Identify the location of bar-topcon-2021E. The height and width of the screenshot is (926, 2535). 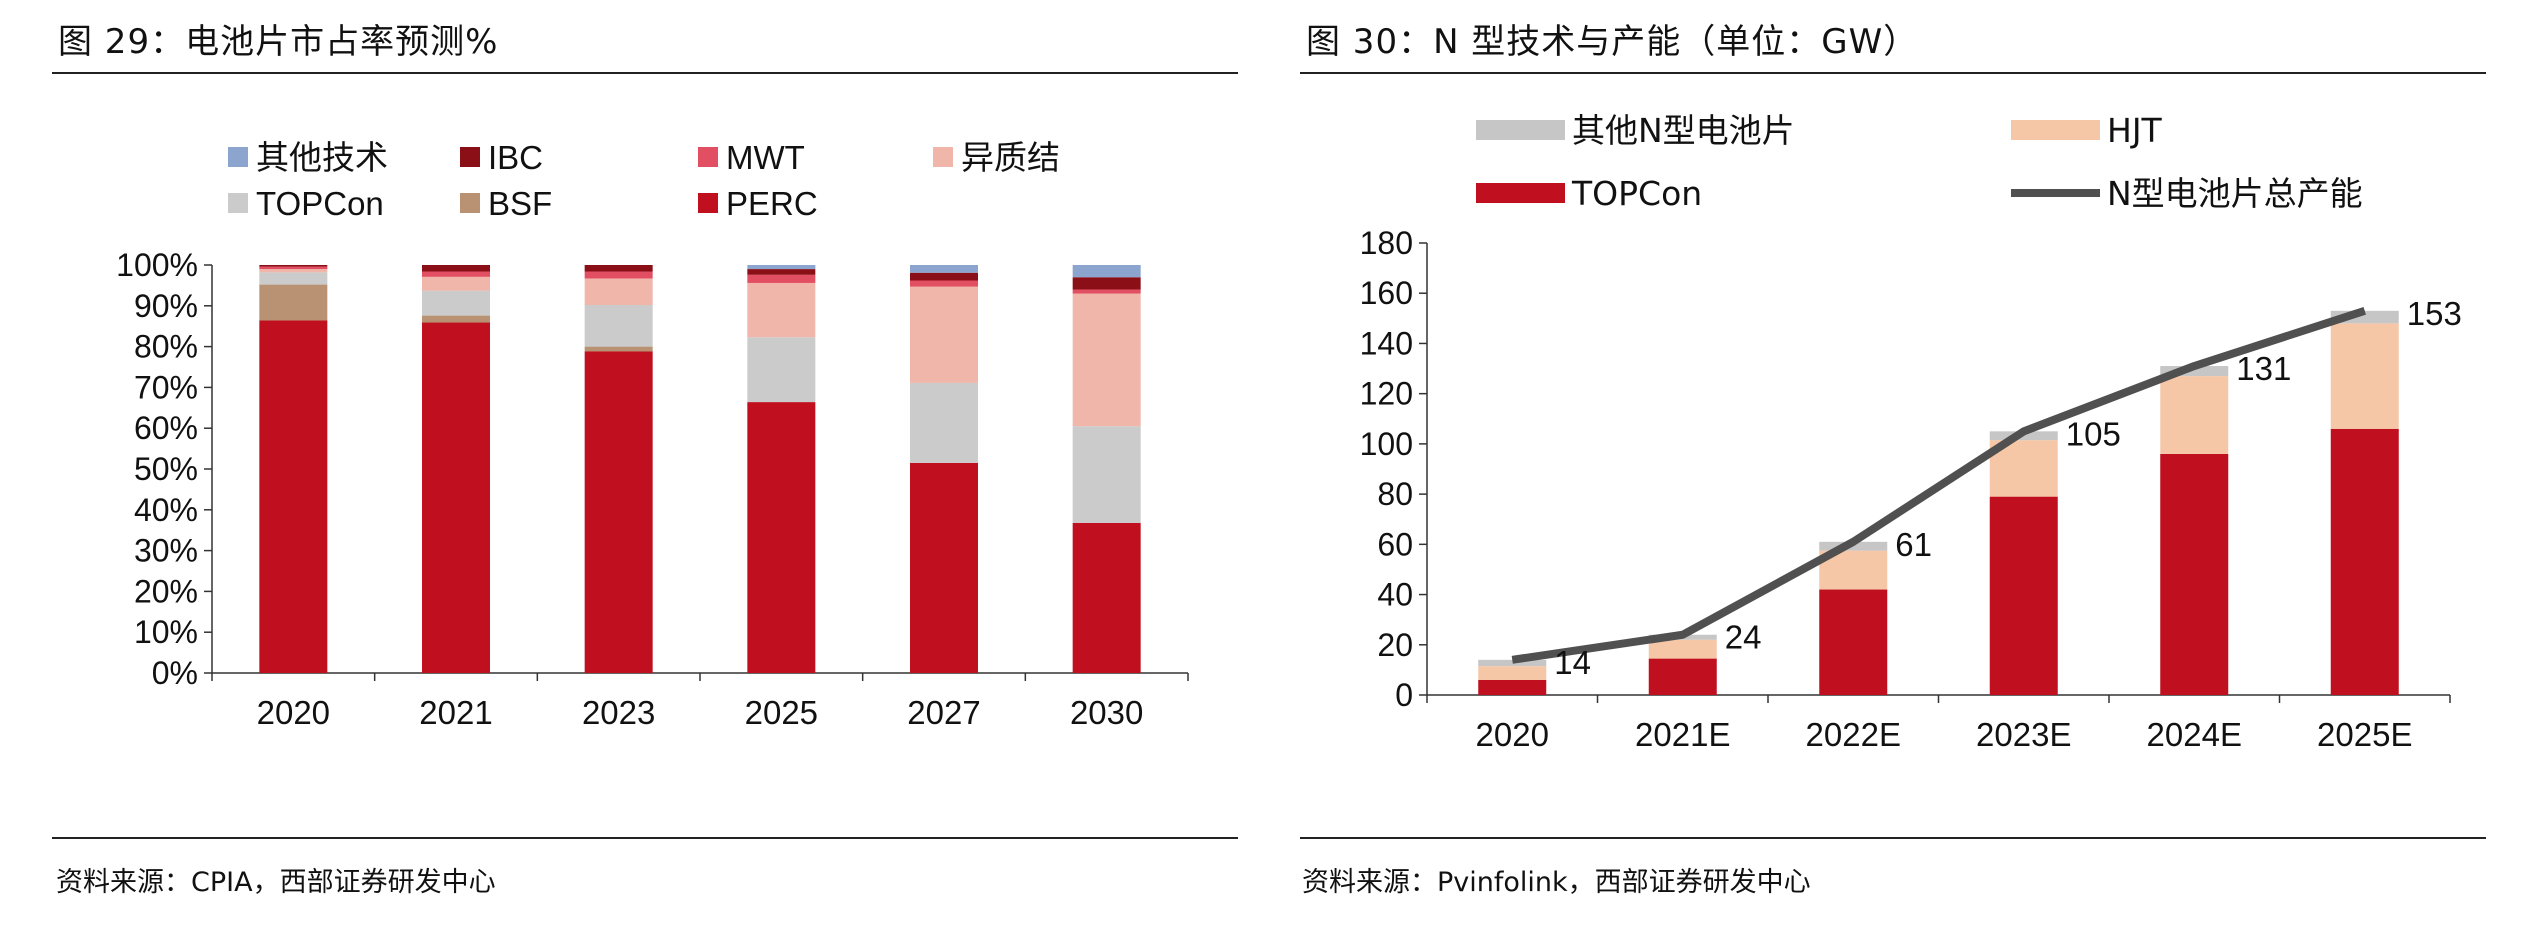
(1682, 676).